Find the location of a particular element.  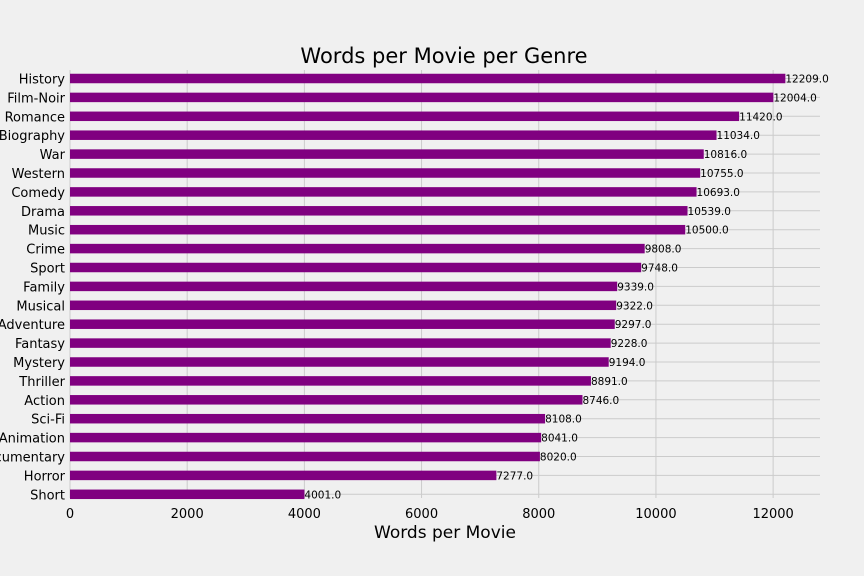

category-label: Drama is located at coordinates (43, 212).